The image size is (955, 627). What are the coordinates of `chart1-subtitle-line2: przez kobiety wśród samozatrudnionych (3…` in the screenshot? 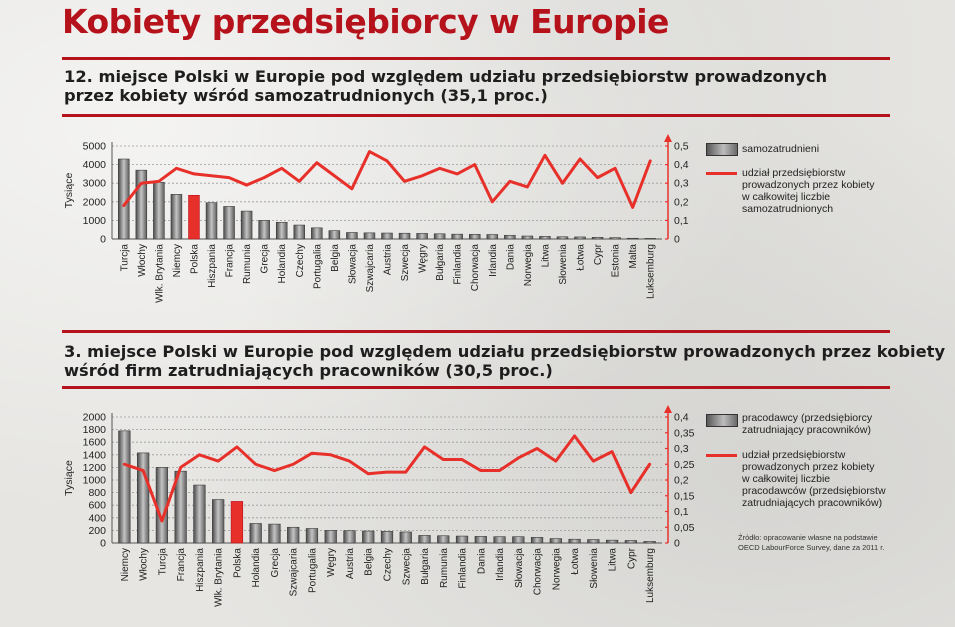 It's located at (306, 95).